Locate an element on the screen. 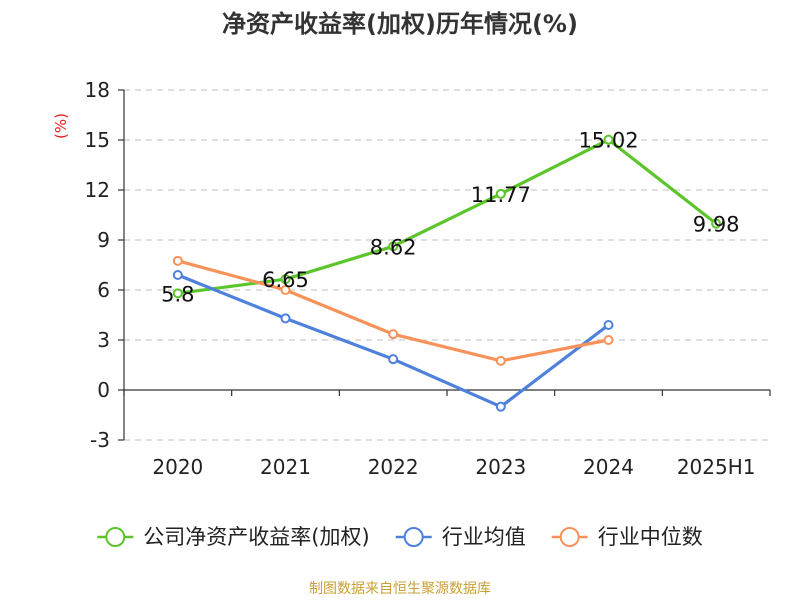 This screenshot has height=600, width=800. legend-item: 行业均值 is located at coordinates (460, 537).